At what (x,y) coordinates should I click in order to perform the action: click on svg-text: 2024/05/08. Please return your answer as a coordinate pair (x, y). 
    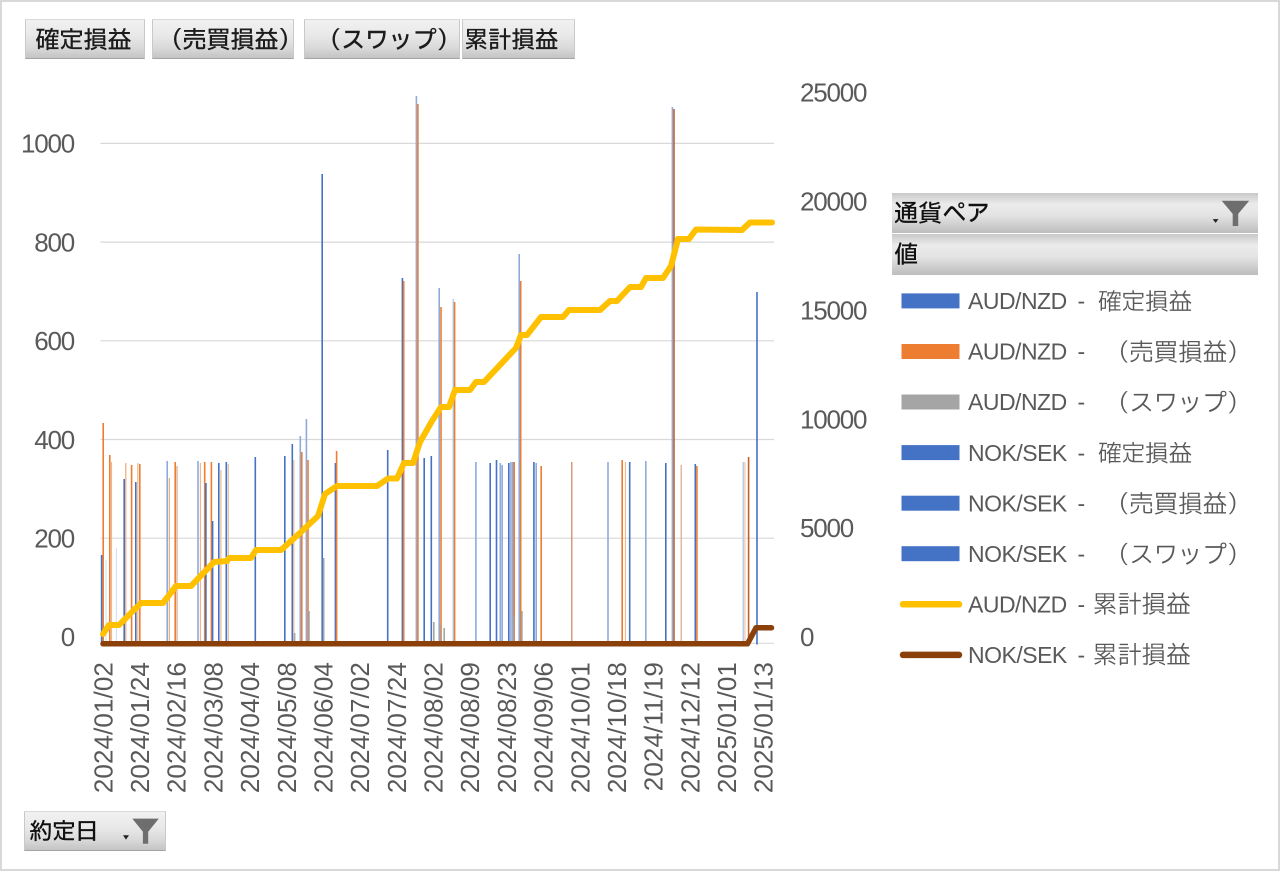
    Looking at the image, I should click on (287, 727).